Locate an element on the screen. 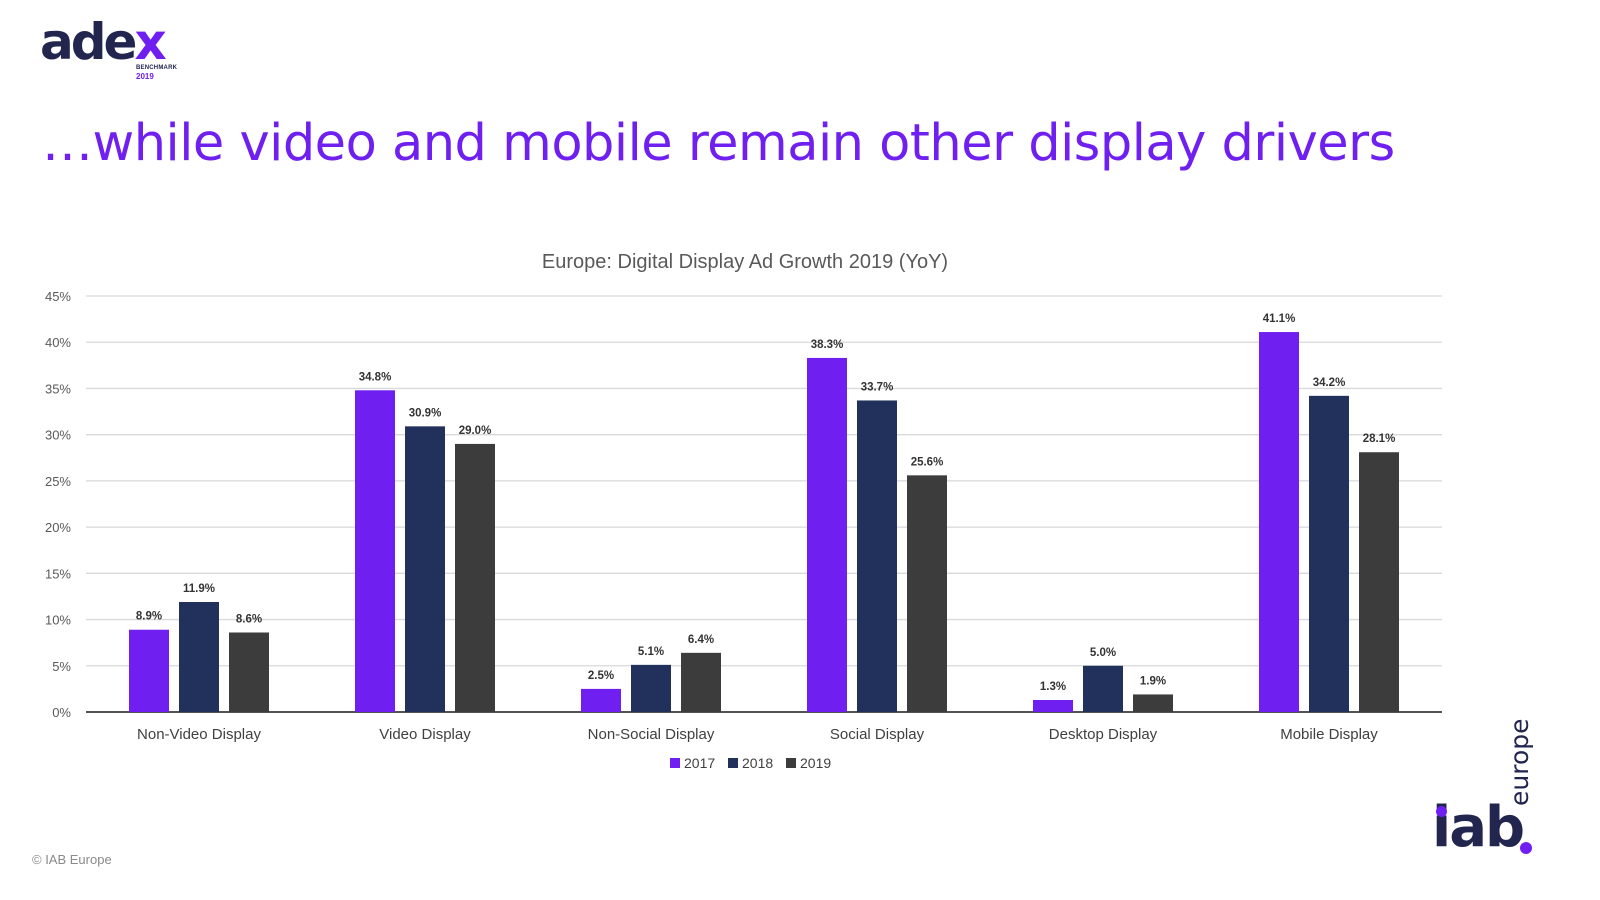  data-label: 2.5% is located at coordinates (601, 676).